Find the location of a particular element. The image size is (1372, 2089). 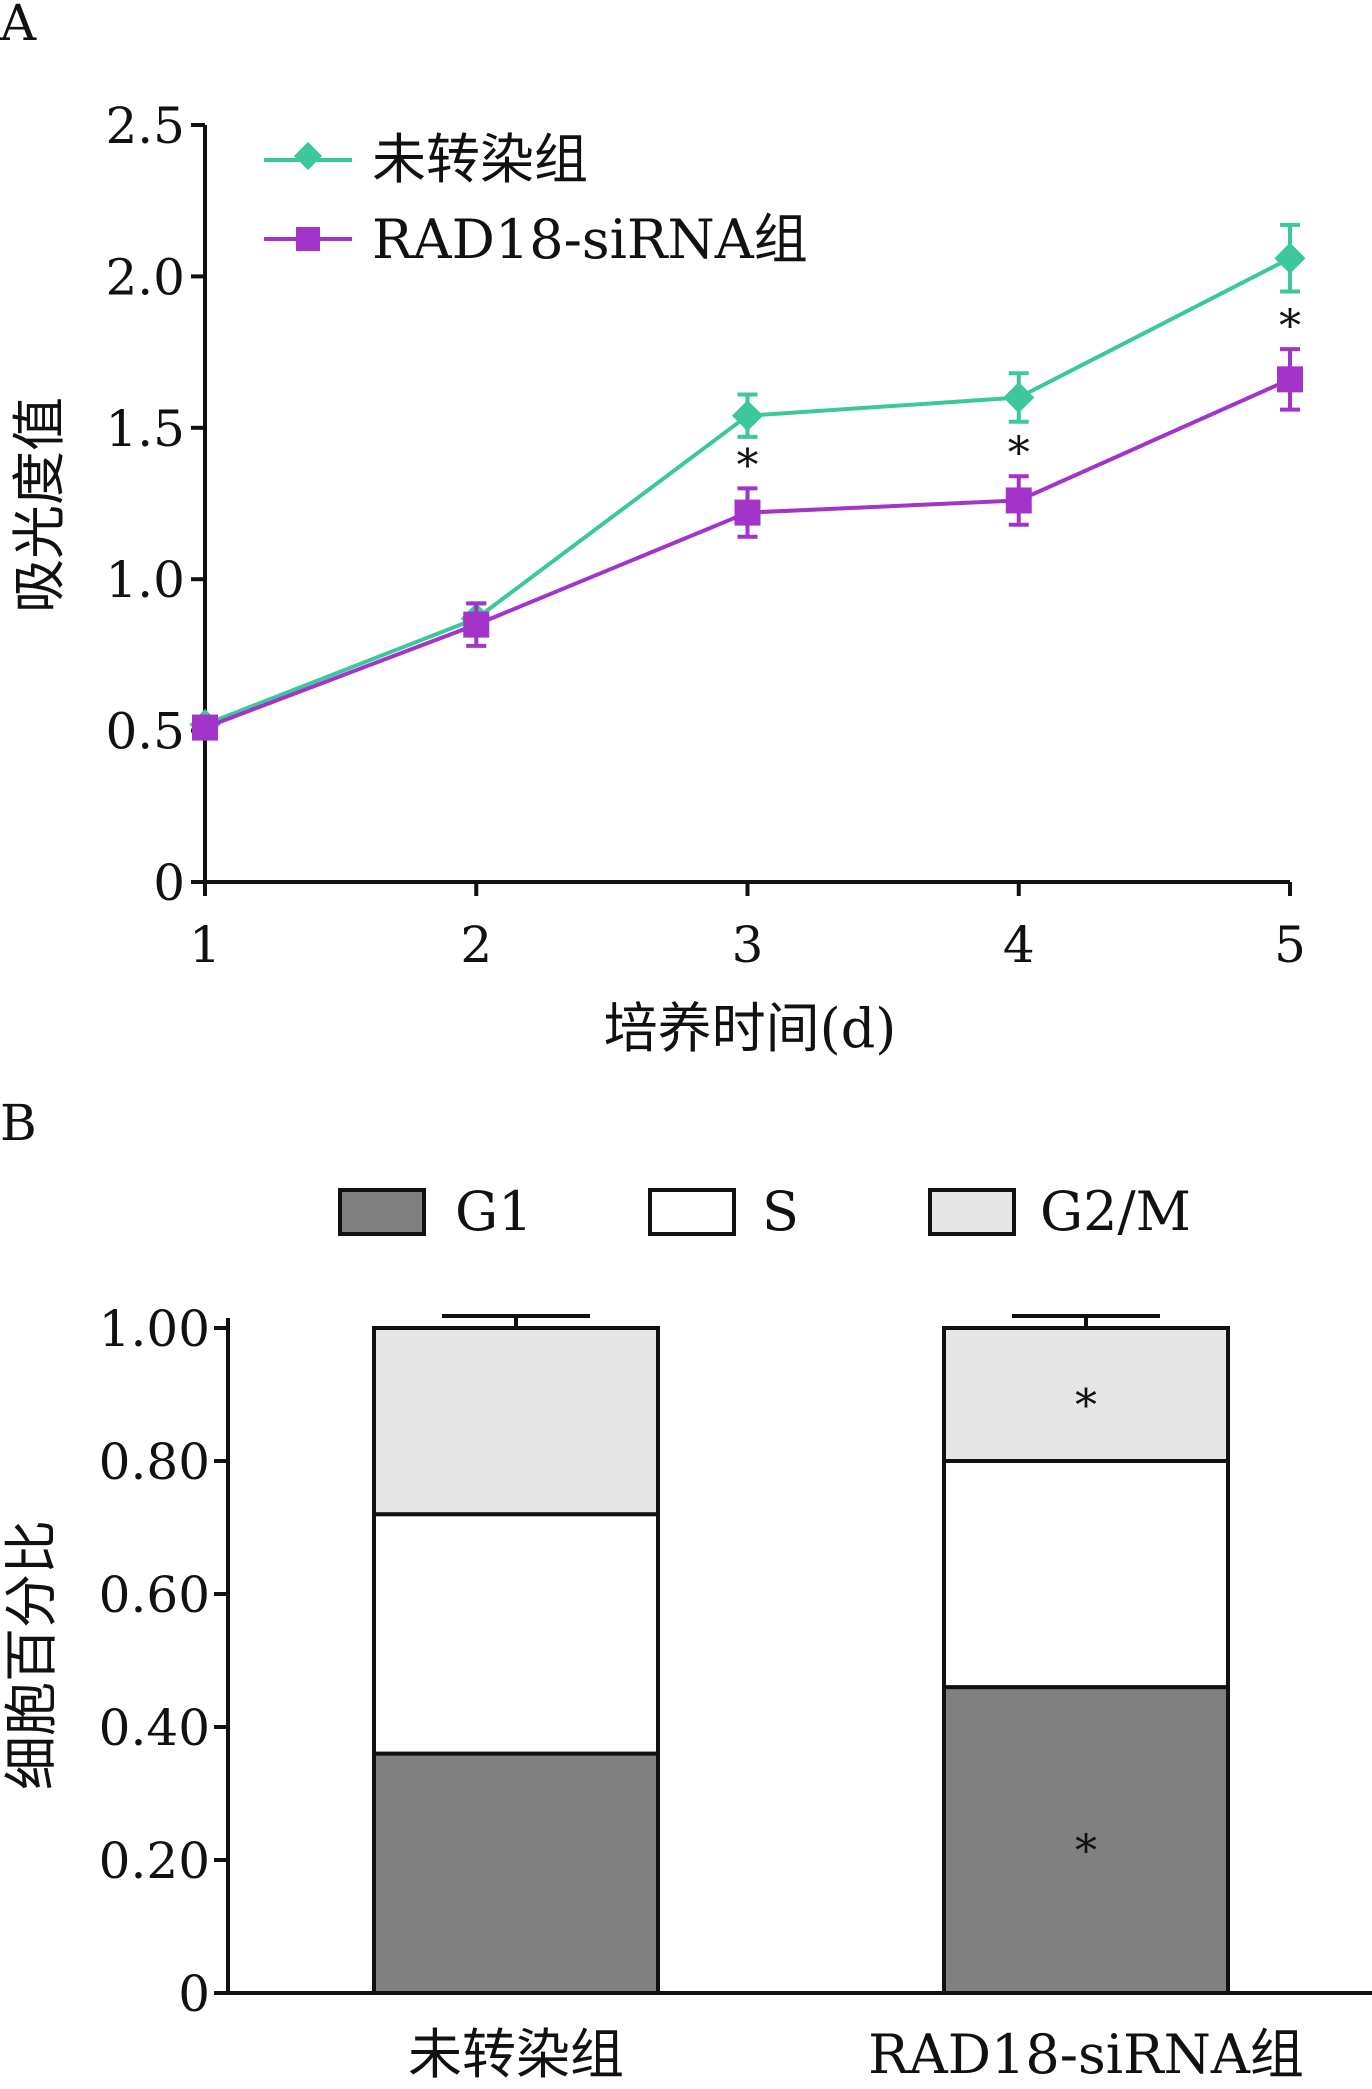

b-legend-swatch-g1 is located at coordinates (382, 1212).